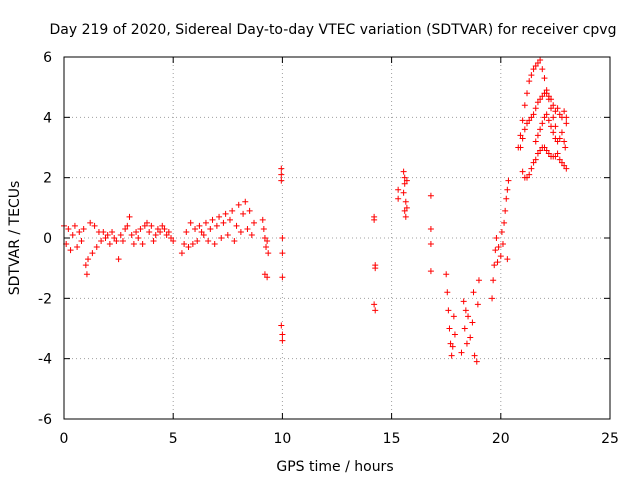 The image size is (640, 480). I want to click on x-tick-label: 5, so click(173, 439).